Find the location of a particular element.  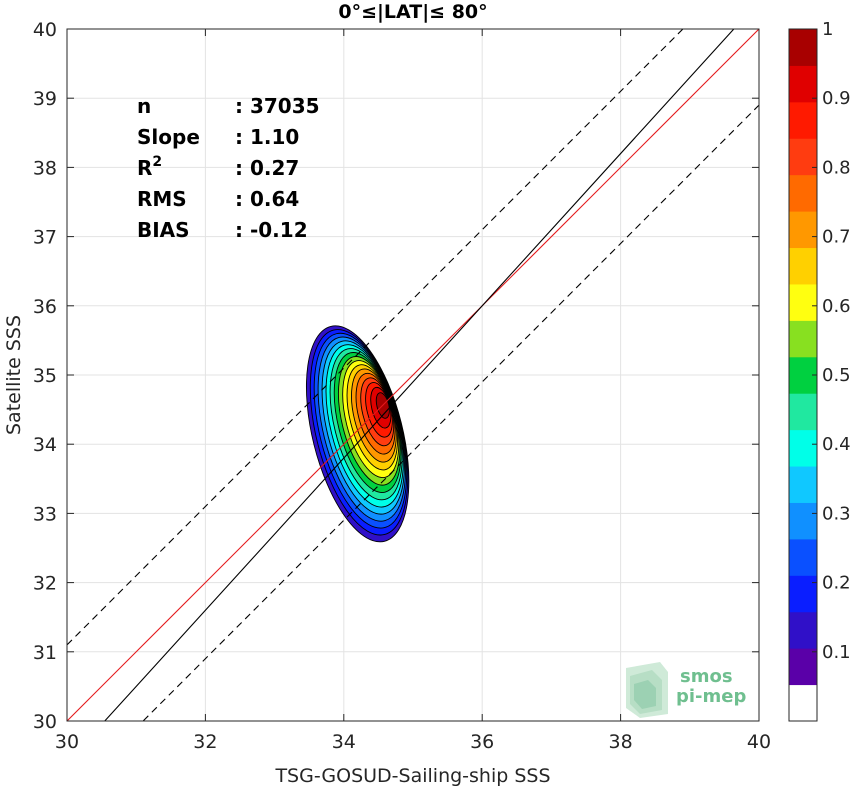

colorbar-tick-label: 1 is located at coordinates (827, 29).